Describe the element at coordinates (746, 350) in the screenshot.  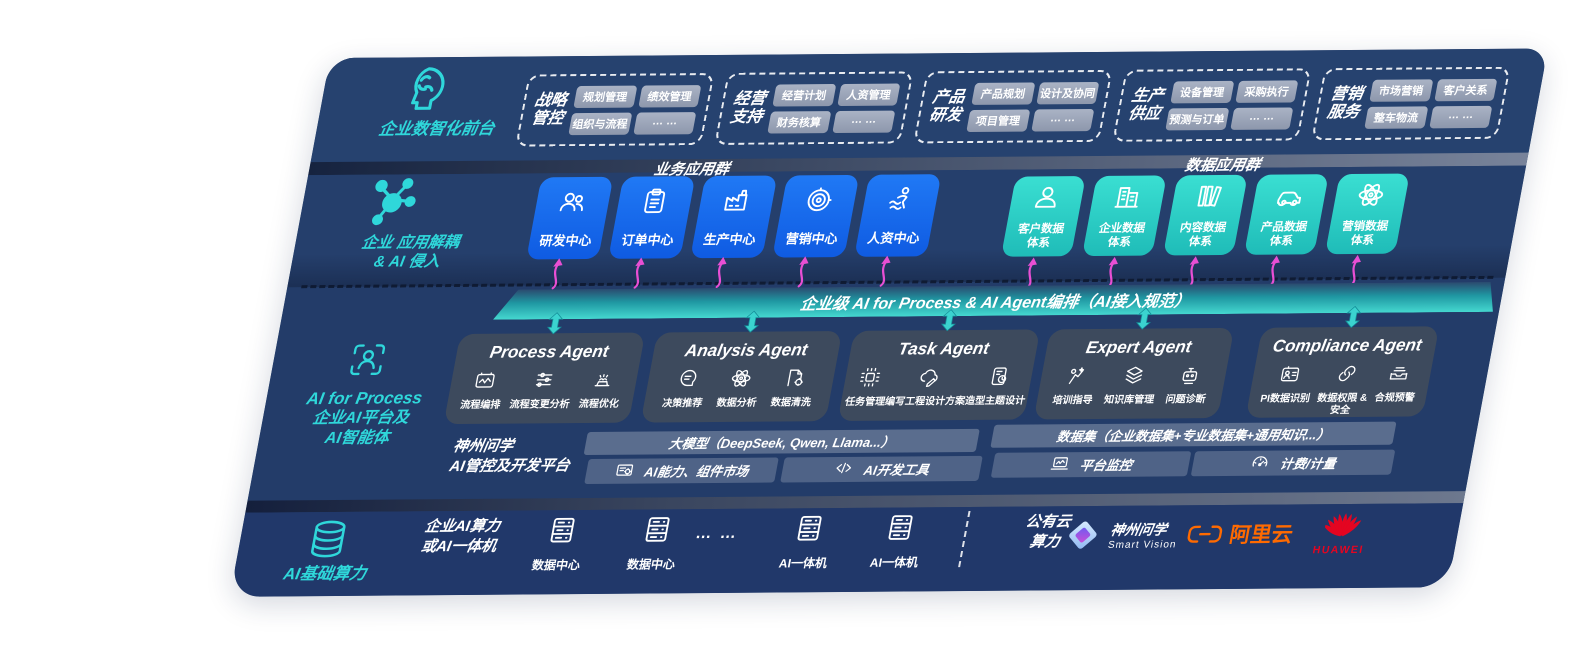
I see `agent-title: Analysis Agent` at that location.